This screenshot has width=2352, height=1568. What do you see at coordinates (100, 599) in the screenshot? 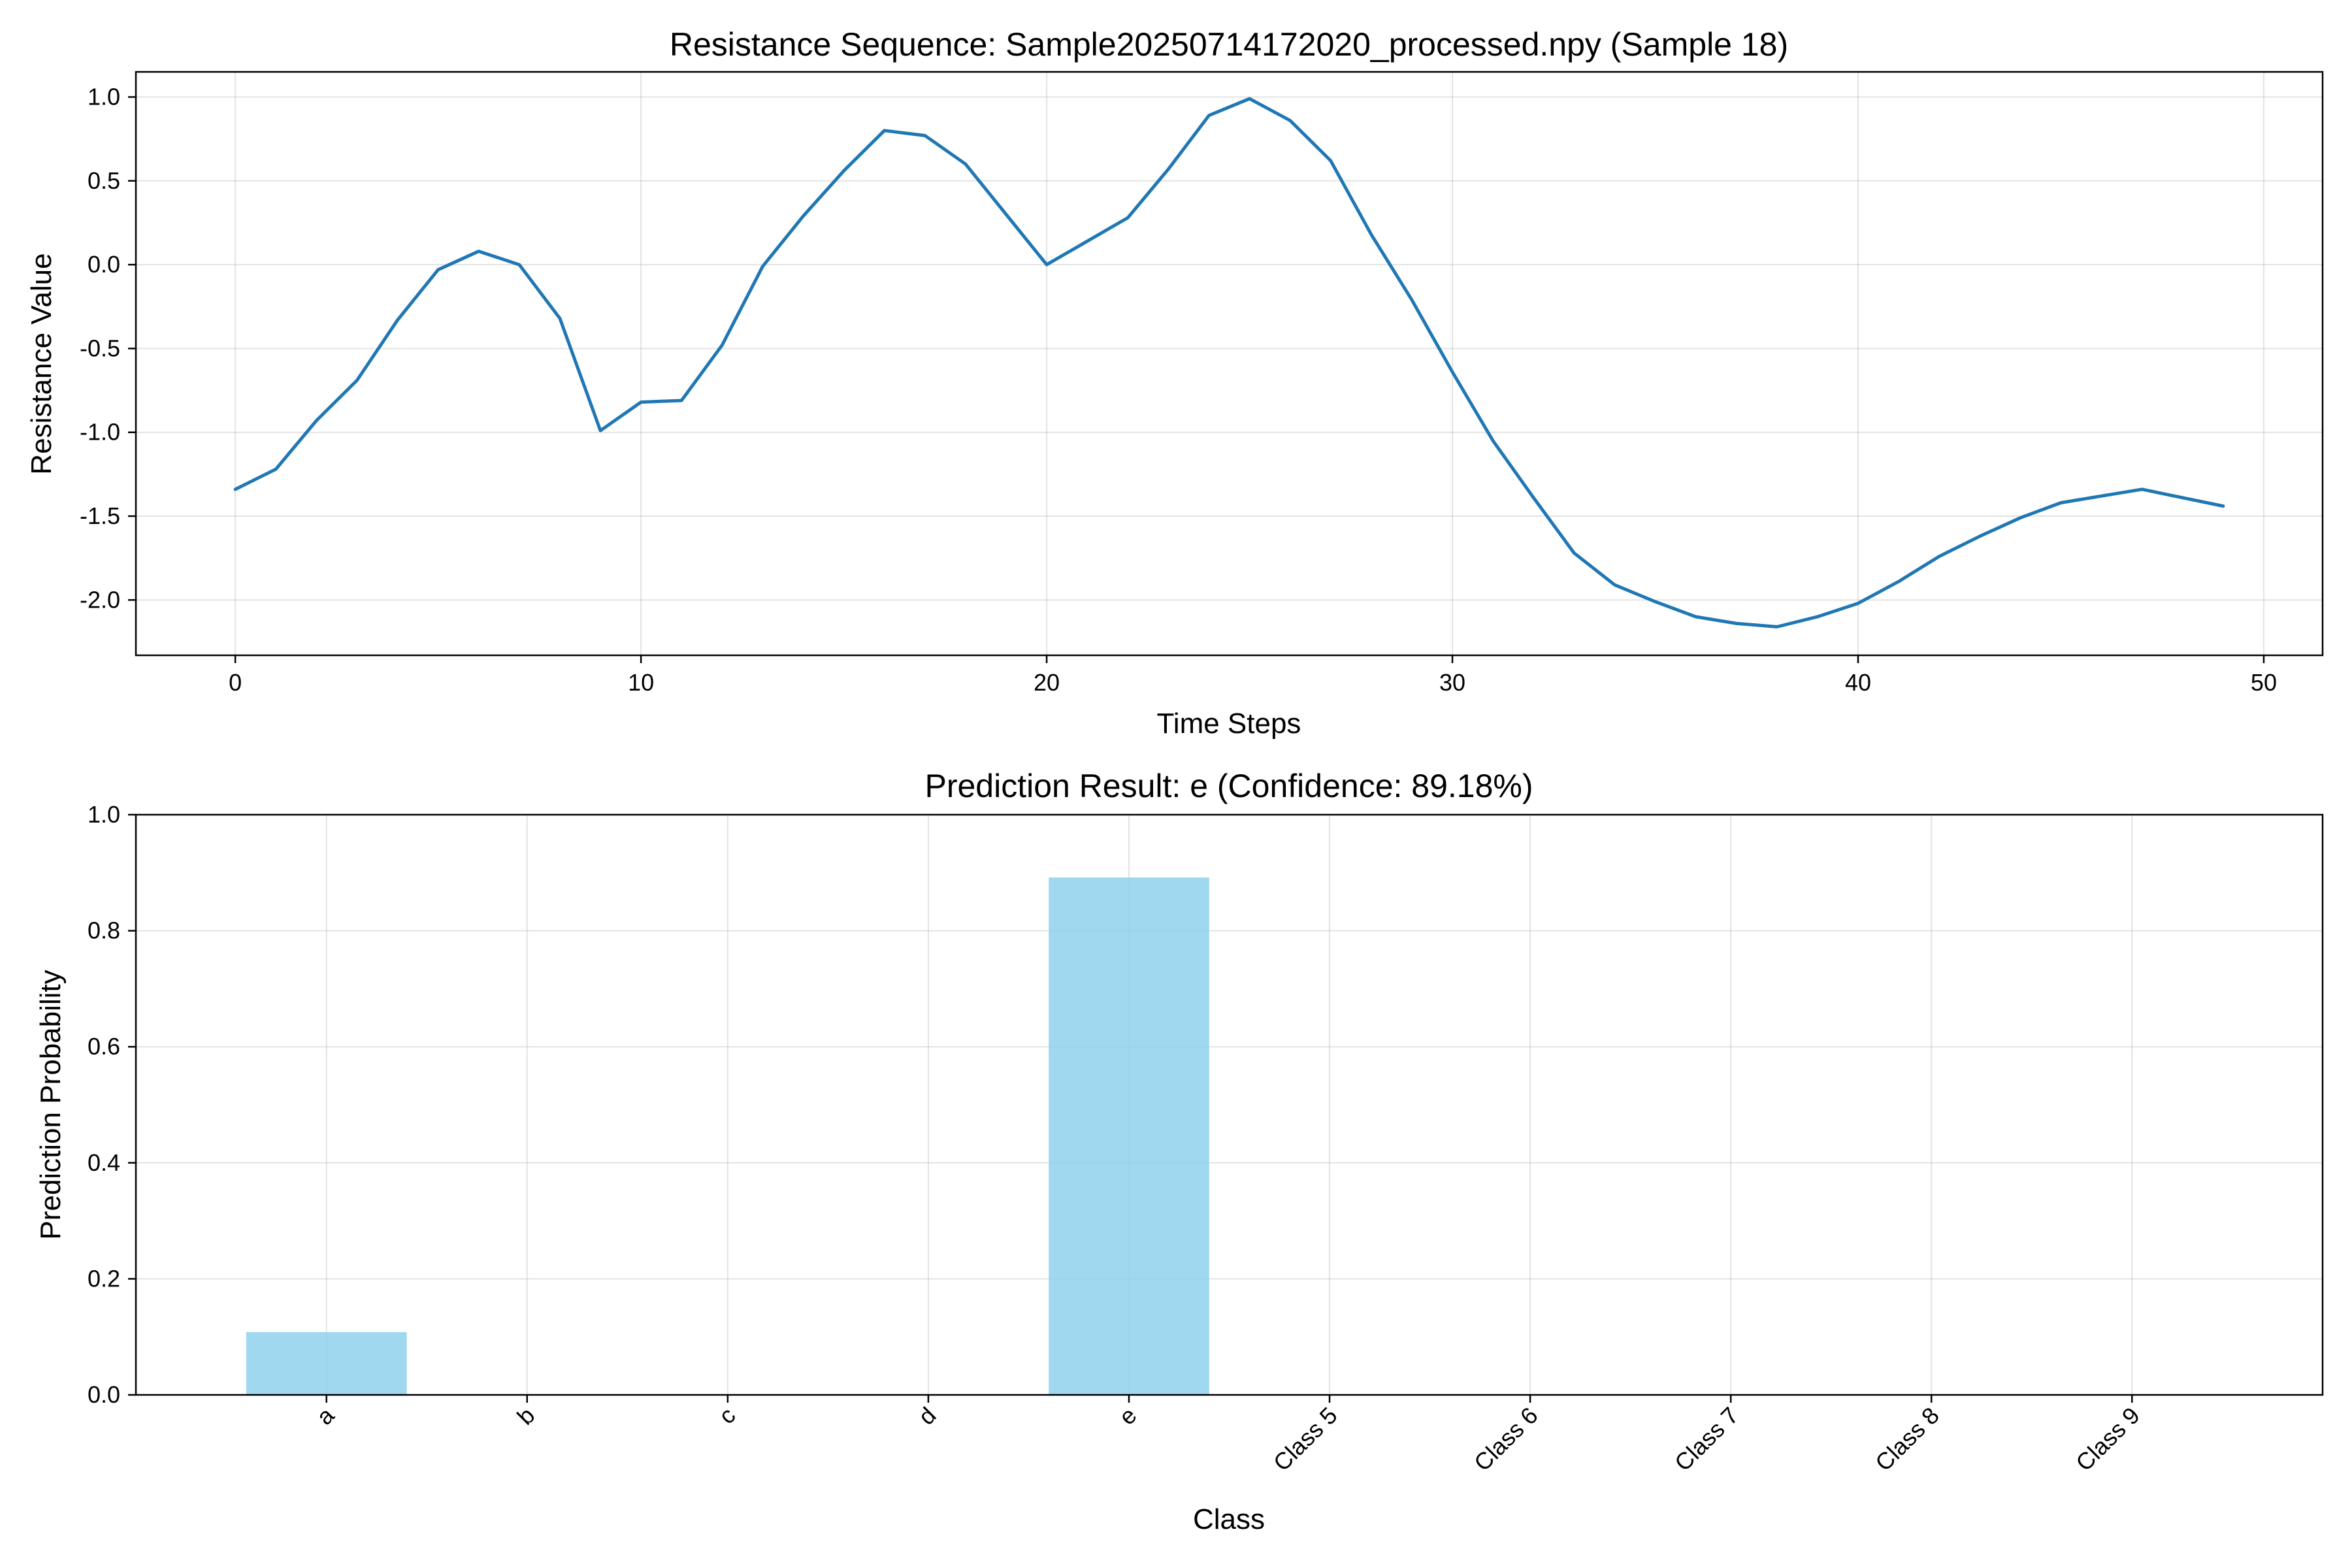
I see `line-chart-y-tick-label: -2.0` at bounding box center [100, 599].